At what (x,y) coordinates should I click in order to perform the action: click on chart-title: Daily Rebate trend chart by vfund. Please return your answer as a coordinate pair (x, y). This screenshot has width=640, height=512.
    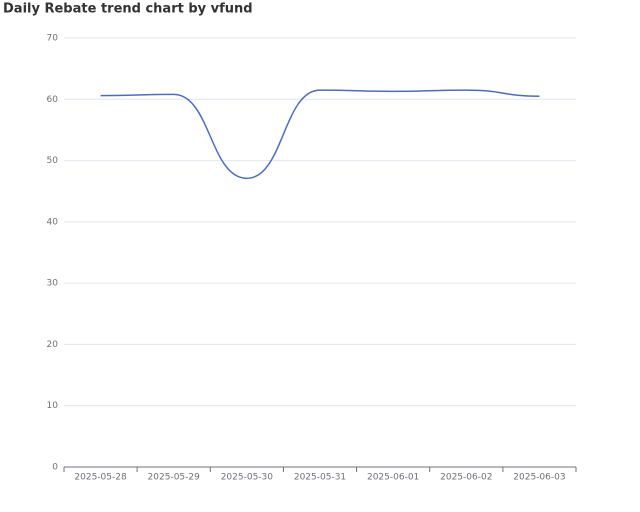
    Looking at the image, I should click on (128, 9).